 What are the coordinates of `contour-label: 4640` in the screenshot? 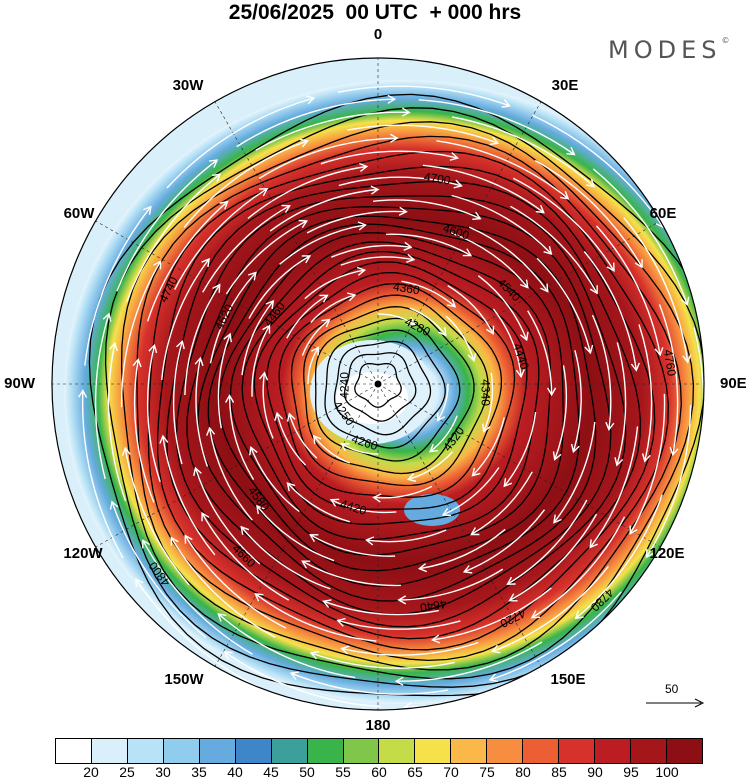 It's located at (433, 606).